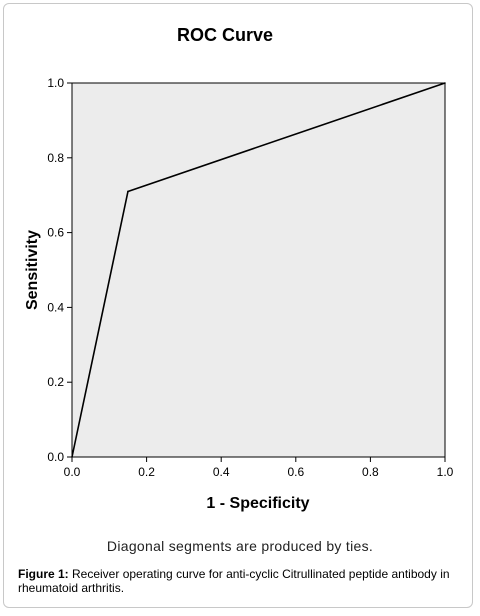 The width and height of the screenshot is (480, 616). Describe the element at coordinates (43, 574) in the screenshot. I see `caption-prefix: Figure 1:` at that location.